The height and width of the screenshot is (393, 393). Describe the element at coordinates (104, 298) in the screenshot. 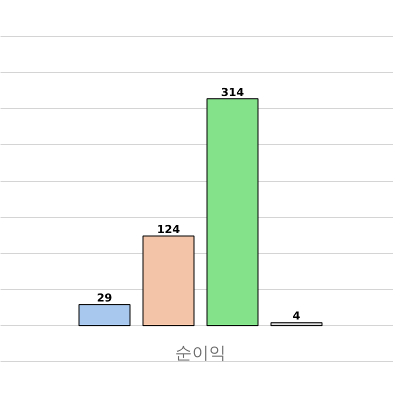

I see `data-label: 29` at that location.